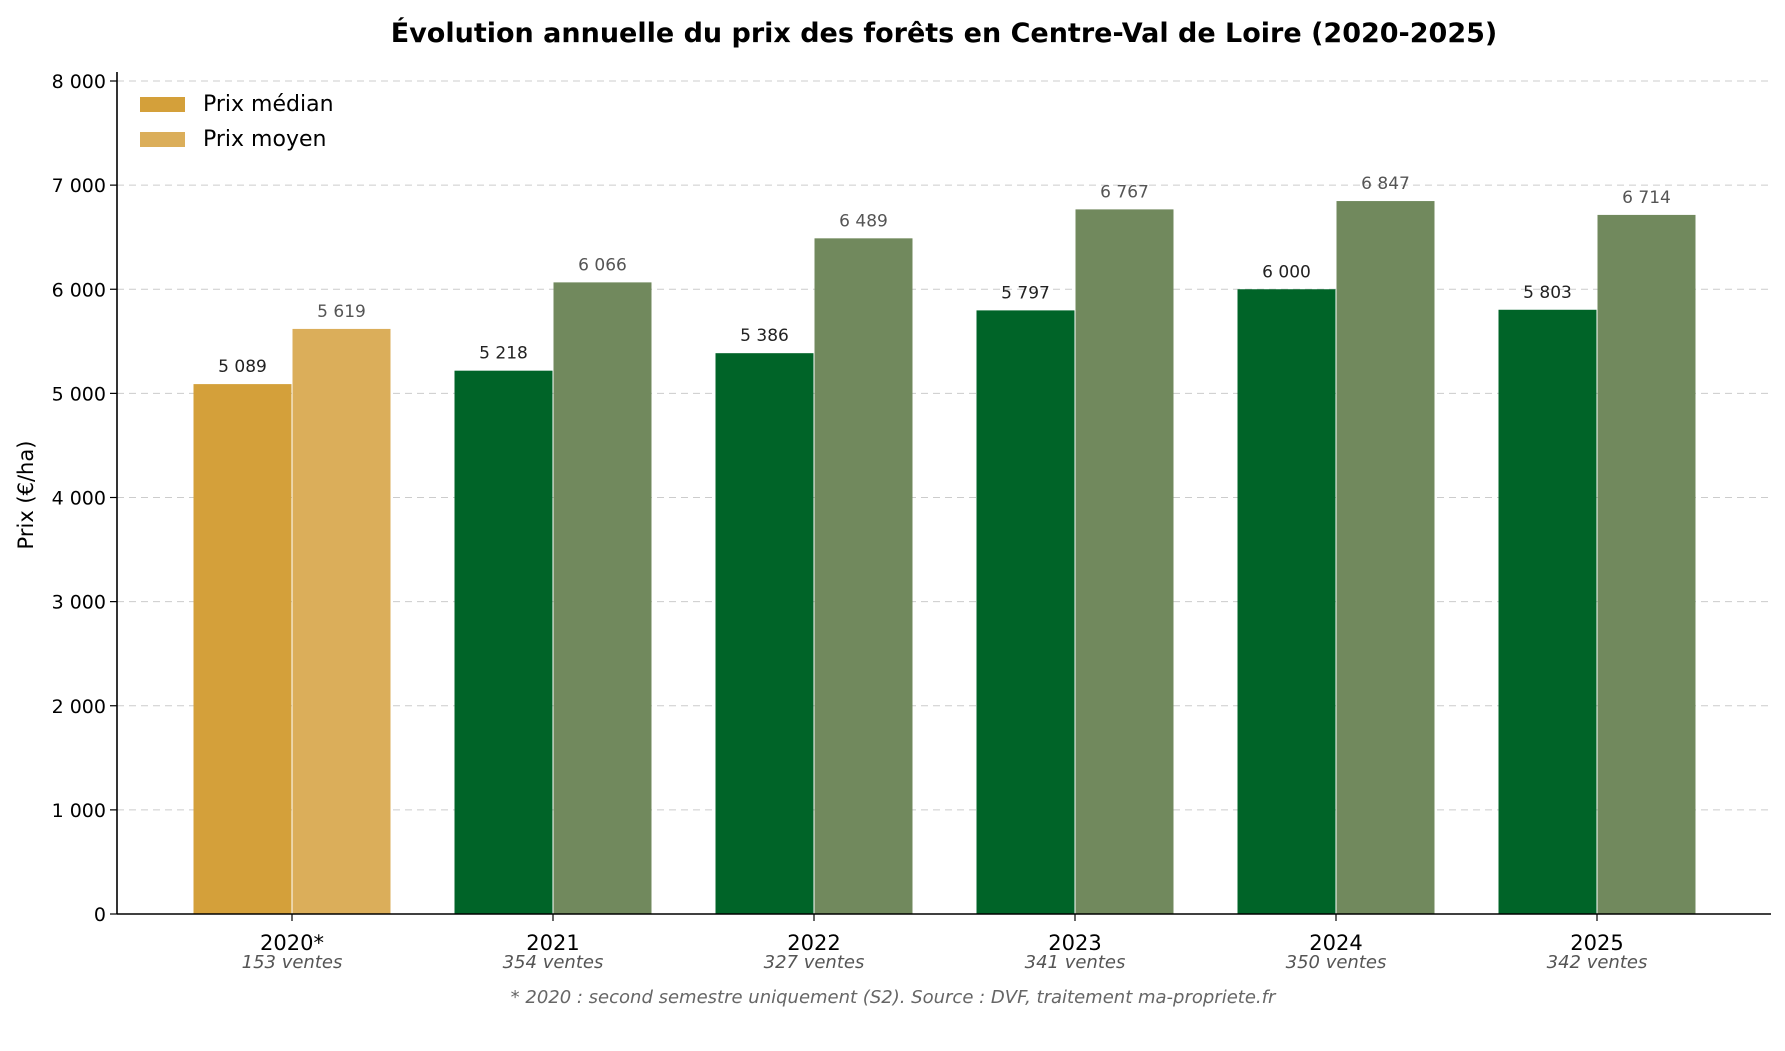 This screenshot has width=1785, height=1051. What do you see at coordinates (1547, 293) in the screenshot?
I see `bar-value-label-median: 5 803` at bounding box center [1547, 293].